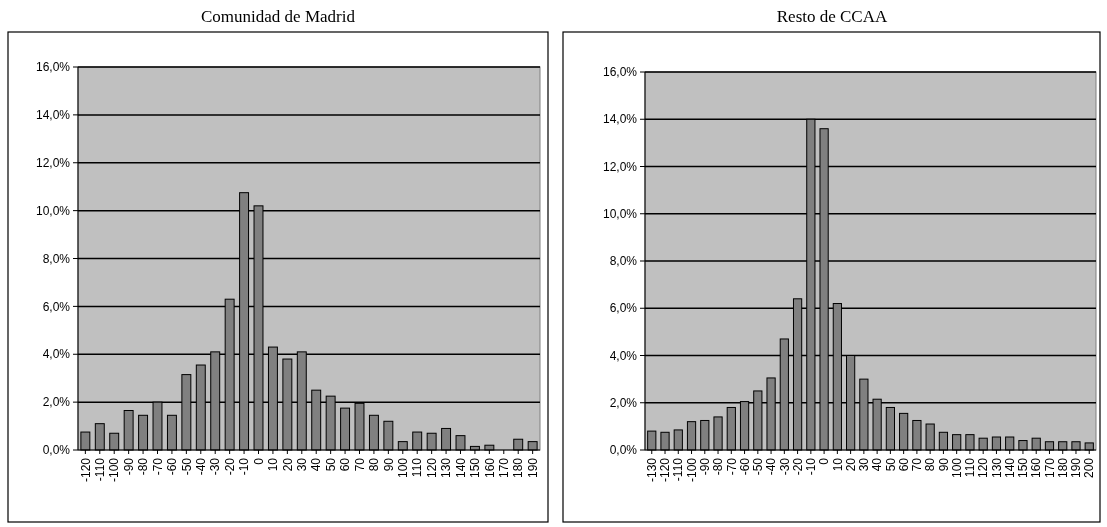  What do you see at coordinates (278, 16) in the screenshot?
I see `chart-title: Comunidad de Madrid` at bounding box center [278, 16].